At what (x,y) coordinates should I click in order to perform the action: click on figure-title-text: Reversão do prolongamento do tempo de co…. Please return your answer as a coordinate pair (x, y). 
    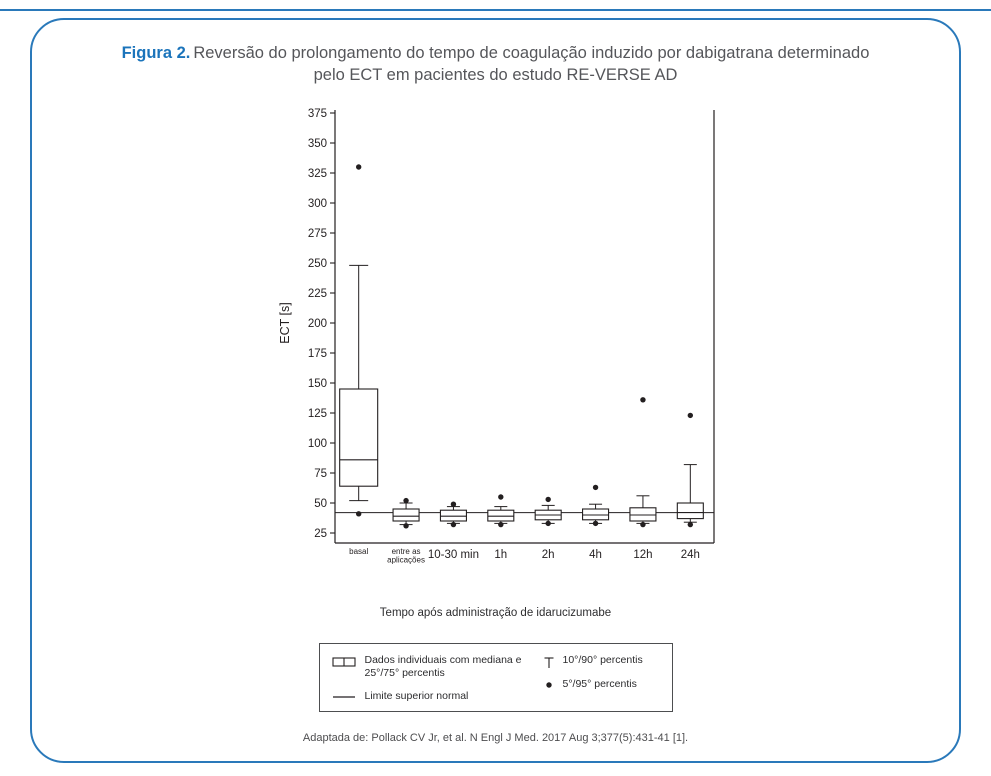
    Looking at the image, I should click on (531, 64).